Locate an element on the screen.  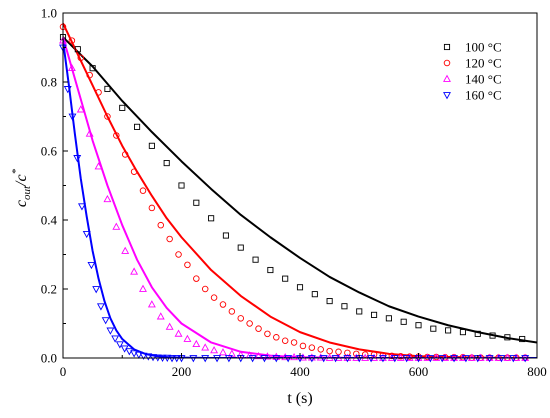
y-axis-title: cout/c* is located at coordinates (21, 187).